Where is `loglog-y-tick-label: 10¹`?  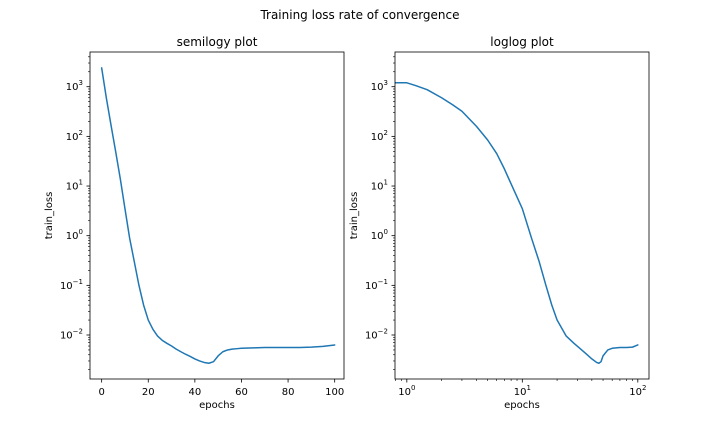
loglog-y-tick-label: 10¹ is located at coordinates (379, 186).